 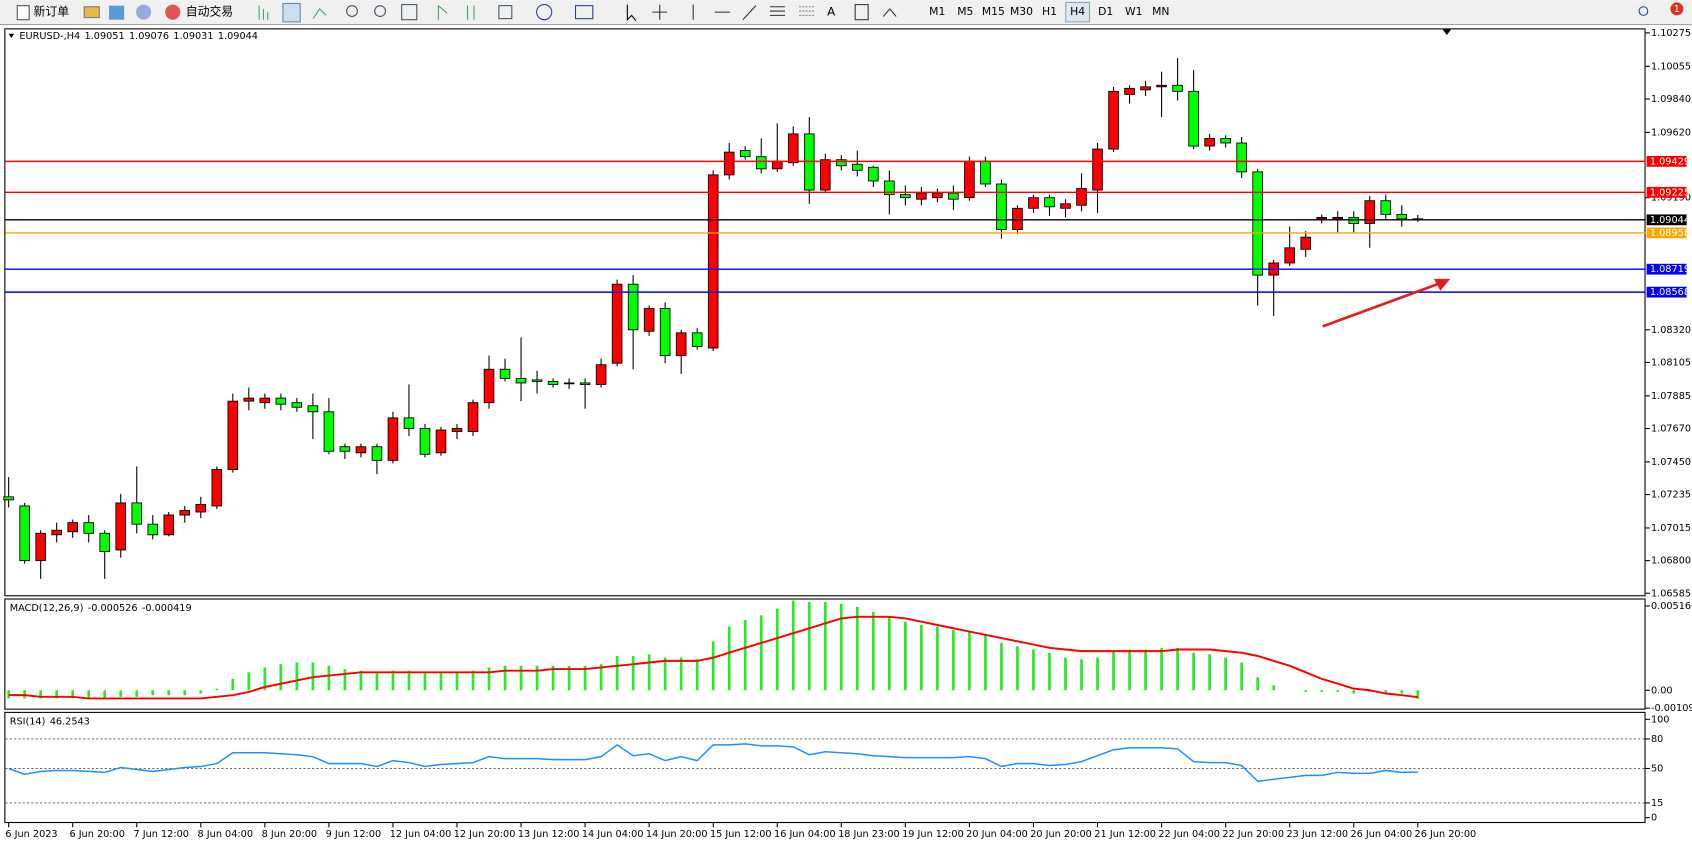 I want to click on ohlc-open: 1.09051, so click(x=105, y=36).